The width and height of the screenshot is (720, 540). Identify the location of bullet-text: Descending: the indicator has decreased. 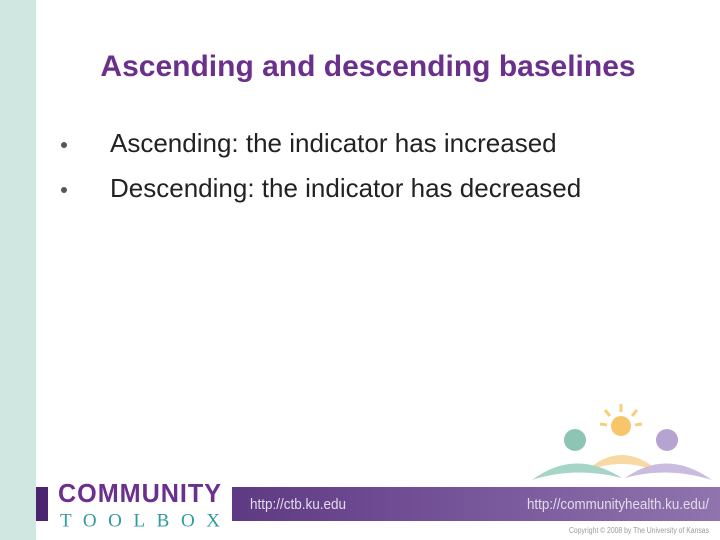
(345, 188).